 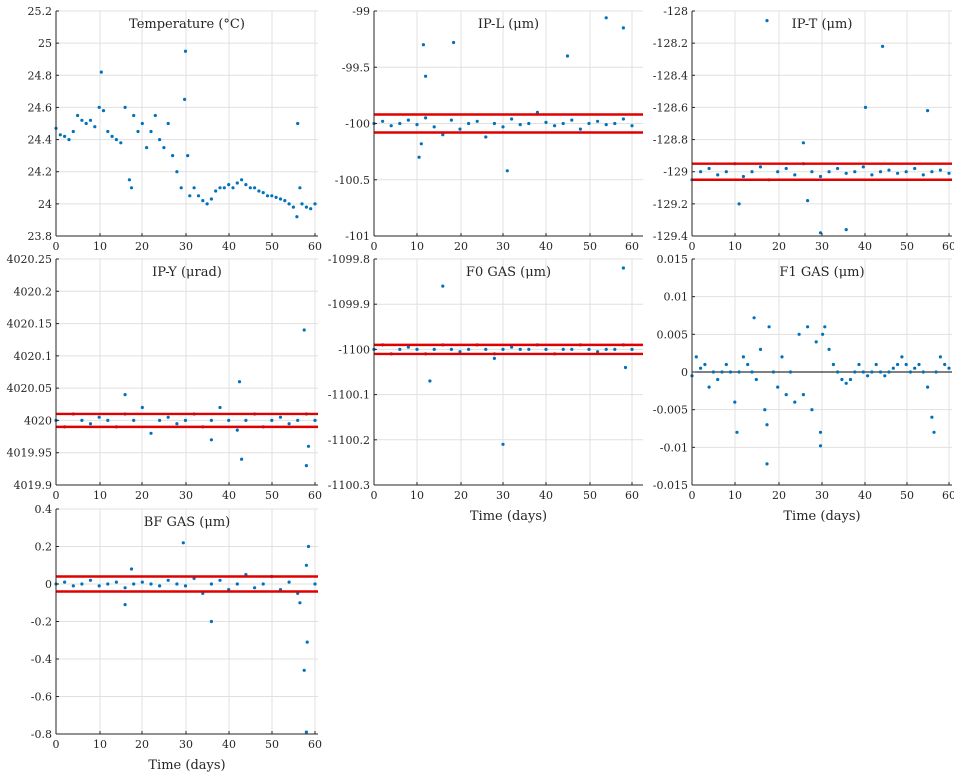 What do you see at coordinates (461, 246) in the screenshot?
I see `x-tick-label: 20` at bounding box center [461, 246].